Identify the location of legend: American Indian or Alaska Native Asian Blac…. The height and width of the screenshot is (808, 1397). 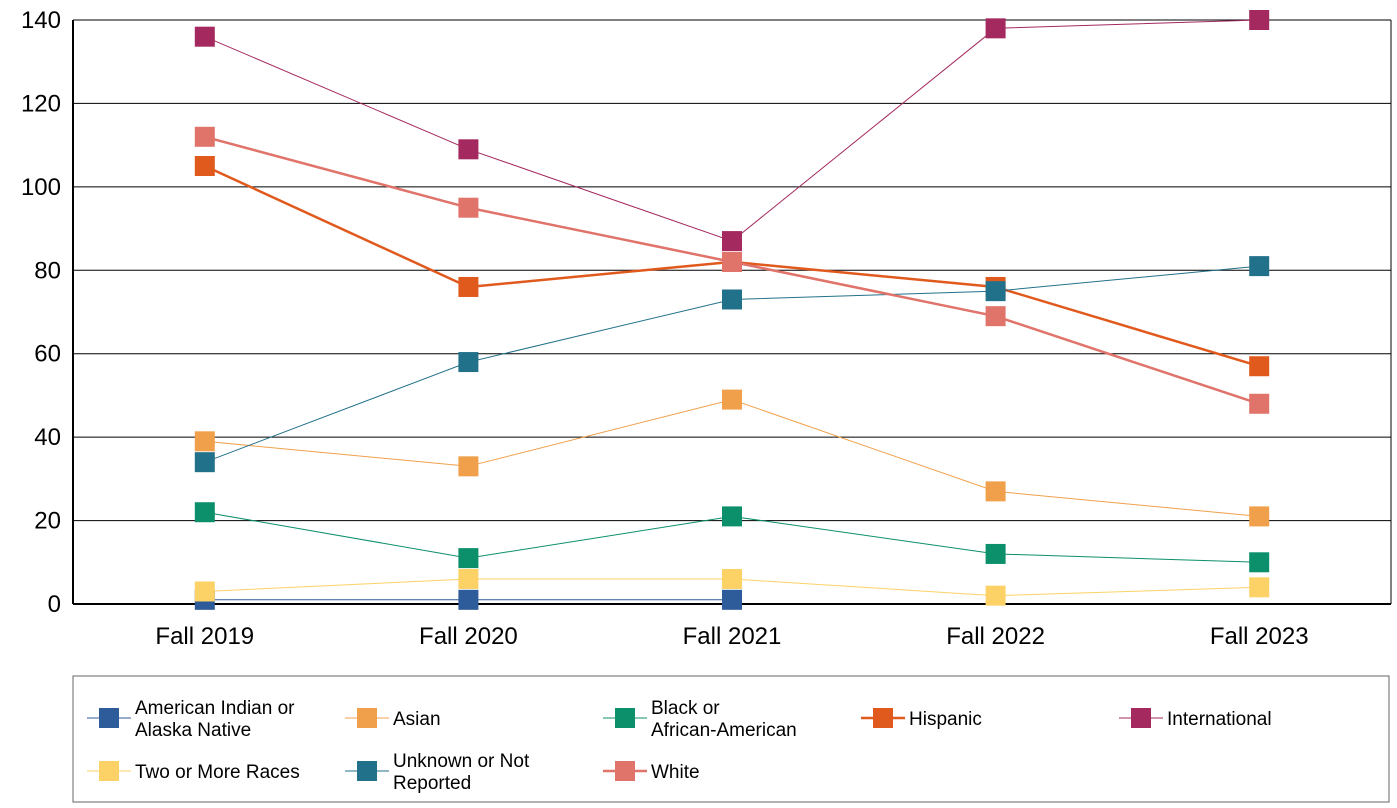
(679, 746).